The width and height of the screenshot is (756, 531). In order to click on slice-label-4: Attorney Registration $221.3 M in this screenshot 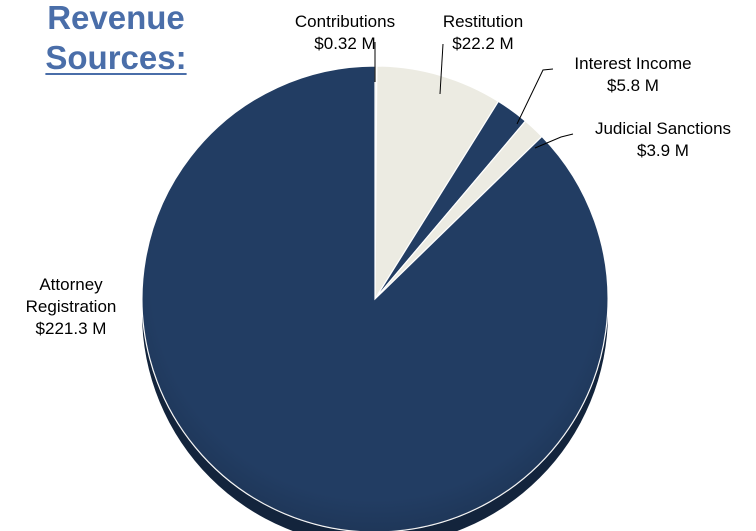, I will do `click(71, 306)`.